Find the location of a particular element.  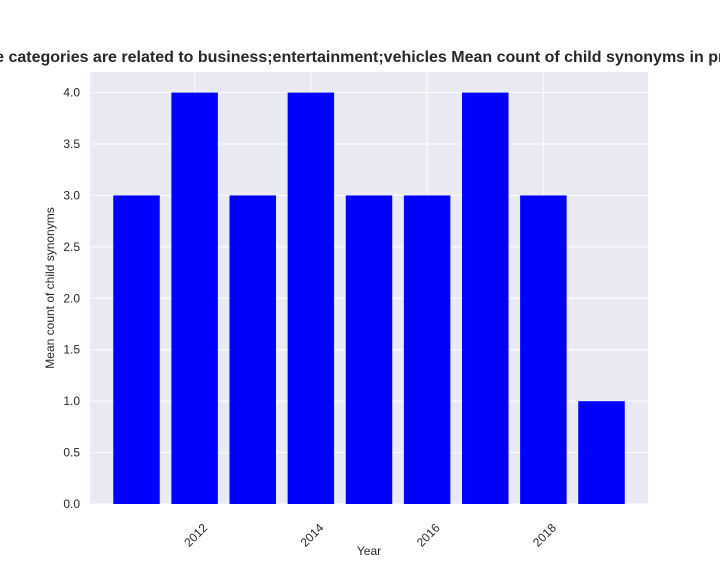

y-tick-label: 1.0 is located at coordinates (71, 401).